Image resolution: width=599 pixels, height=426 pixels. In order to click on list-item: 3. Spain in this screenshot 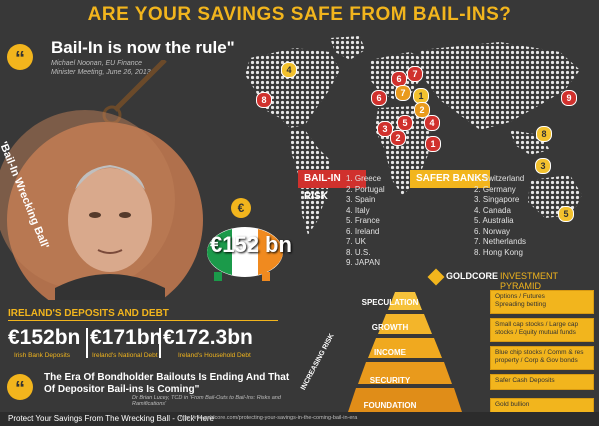, I will do `click(361, 199)`.